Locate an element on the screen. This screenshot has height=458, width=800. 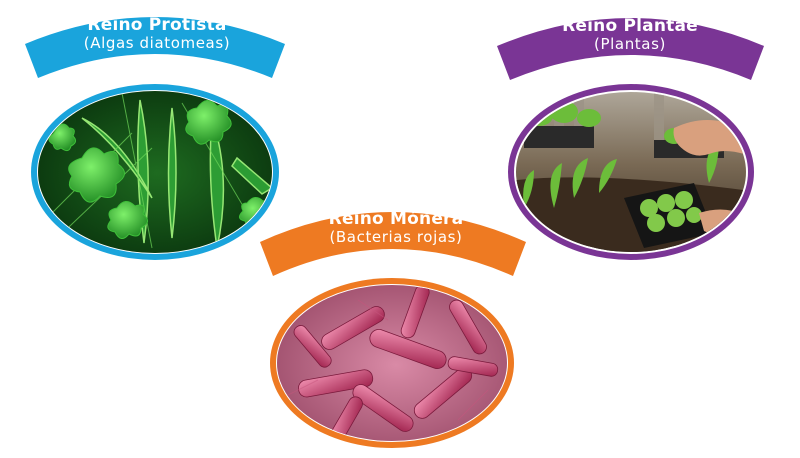
diatom-algae-image is located at coordinates (155, 172).